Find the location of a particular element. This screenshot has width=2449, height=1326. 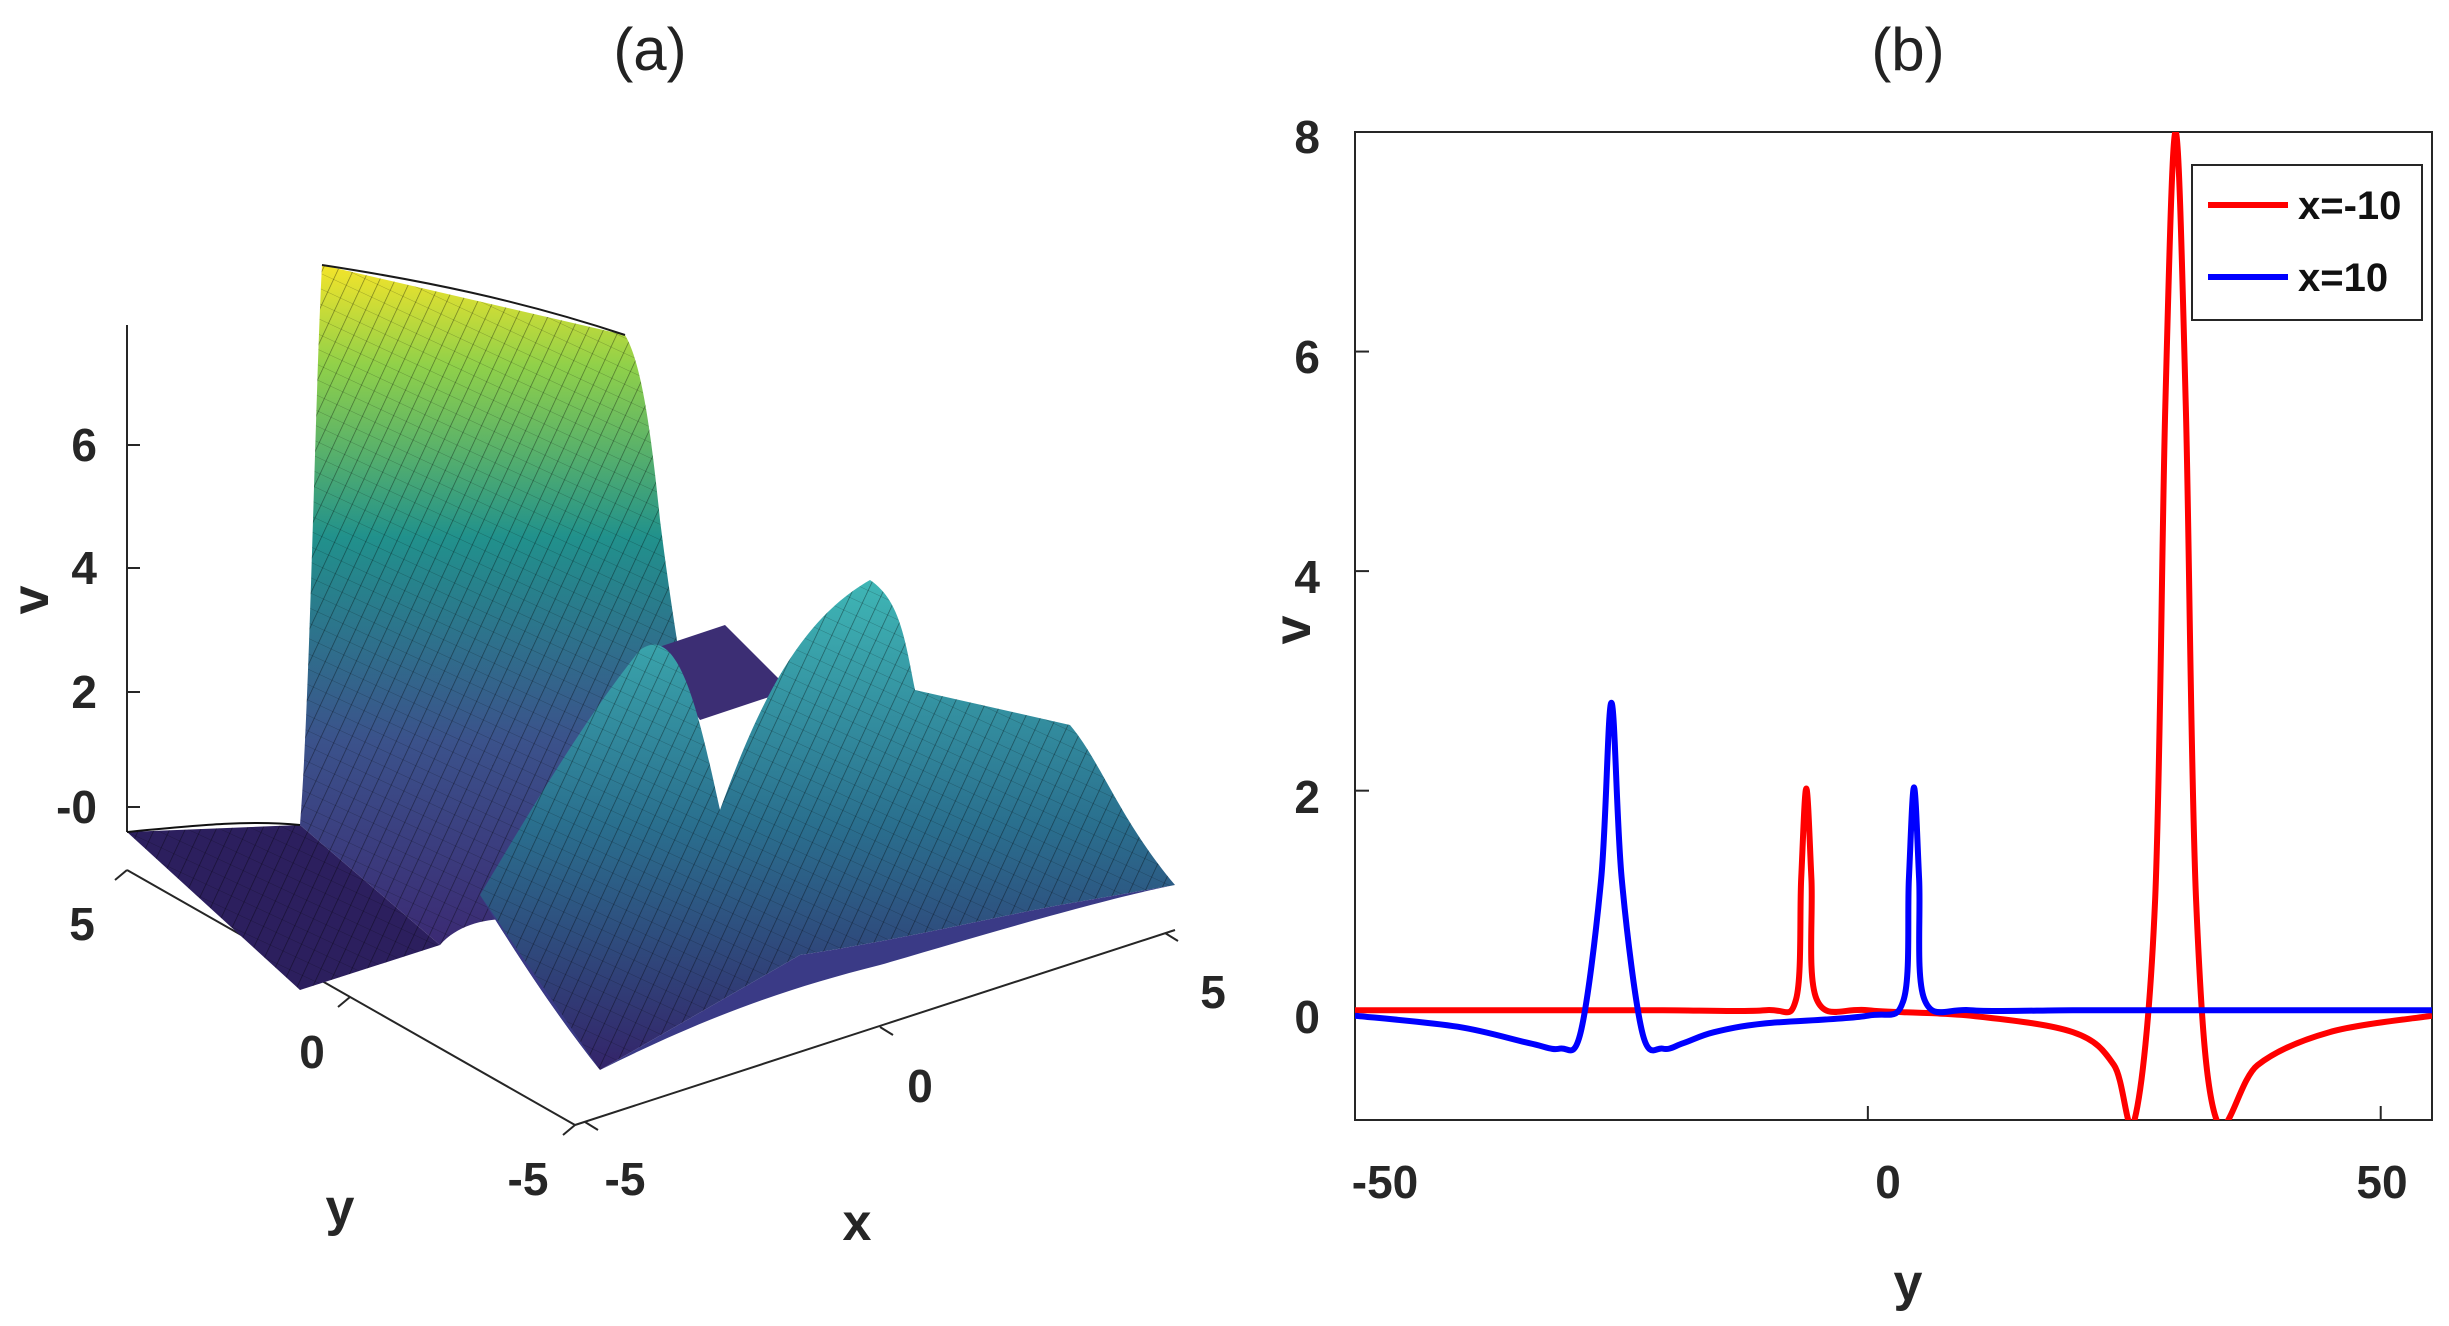

x-axis-line is located at coordinates (875, 1027).